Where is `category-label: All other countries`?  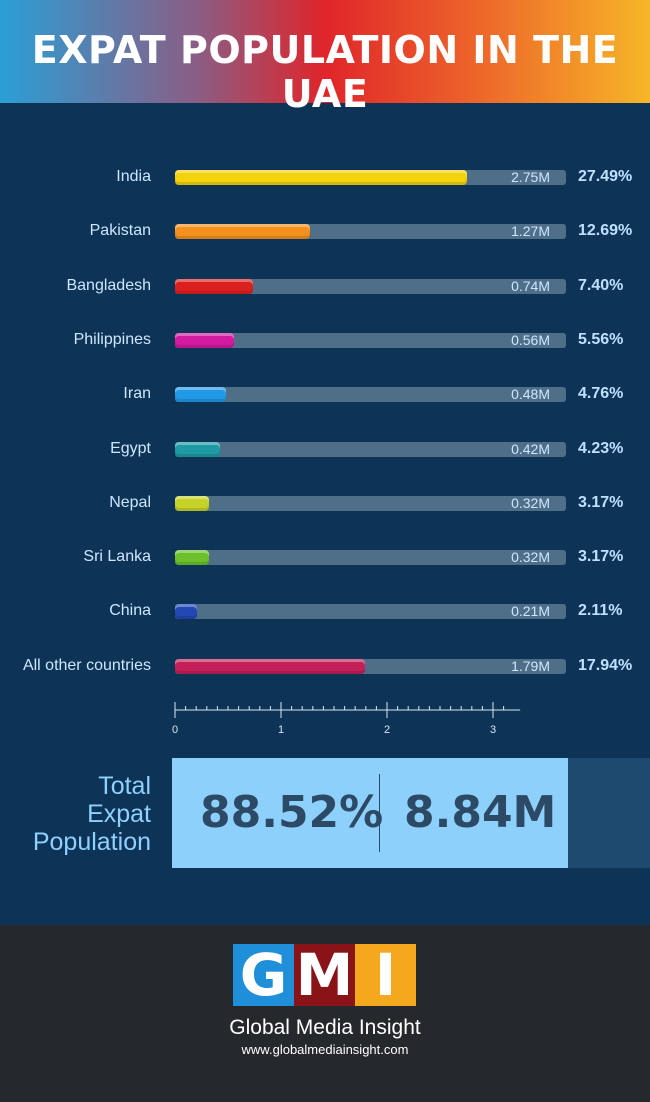 category-label: All other countries is located at coordinates (86, 665).